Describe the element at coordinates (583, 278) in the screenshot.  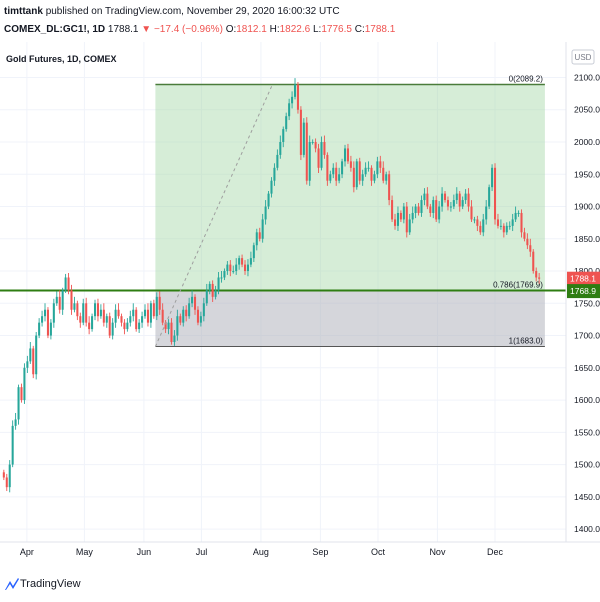
I see `last-price-badge` at that location.